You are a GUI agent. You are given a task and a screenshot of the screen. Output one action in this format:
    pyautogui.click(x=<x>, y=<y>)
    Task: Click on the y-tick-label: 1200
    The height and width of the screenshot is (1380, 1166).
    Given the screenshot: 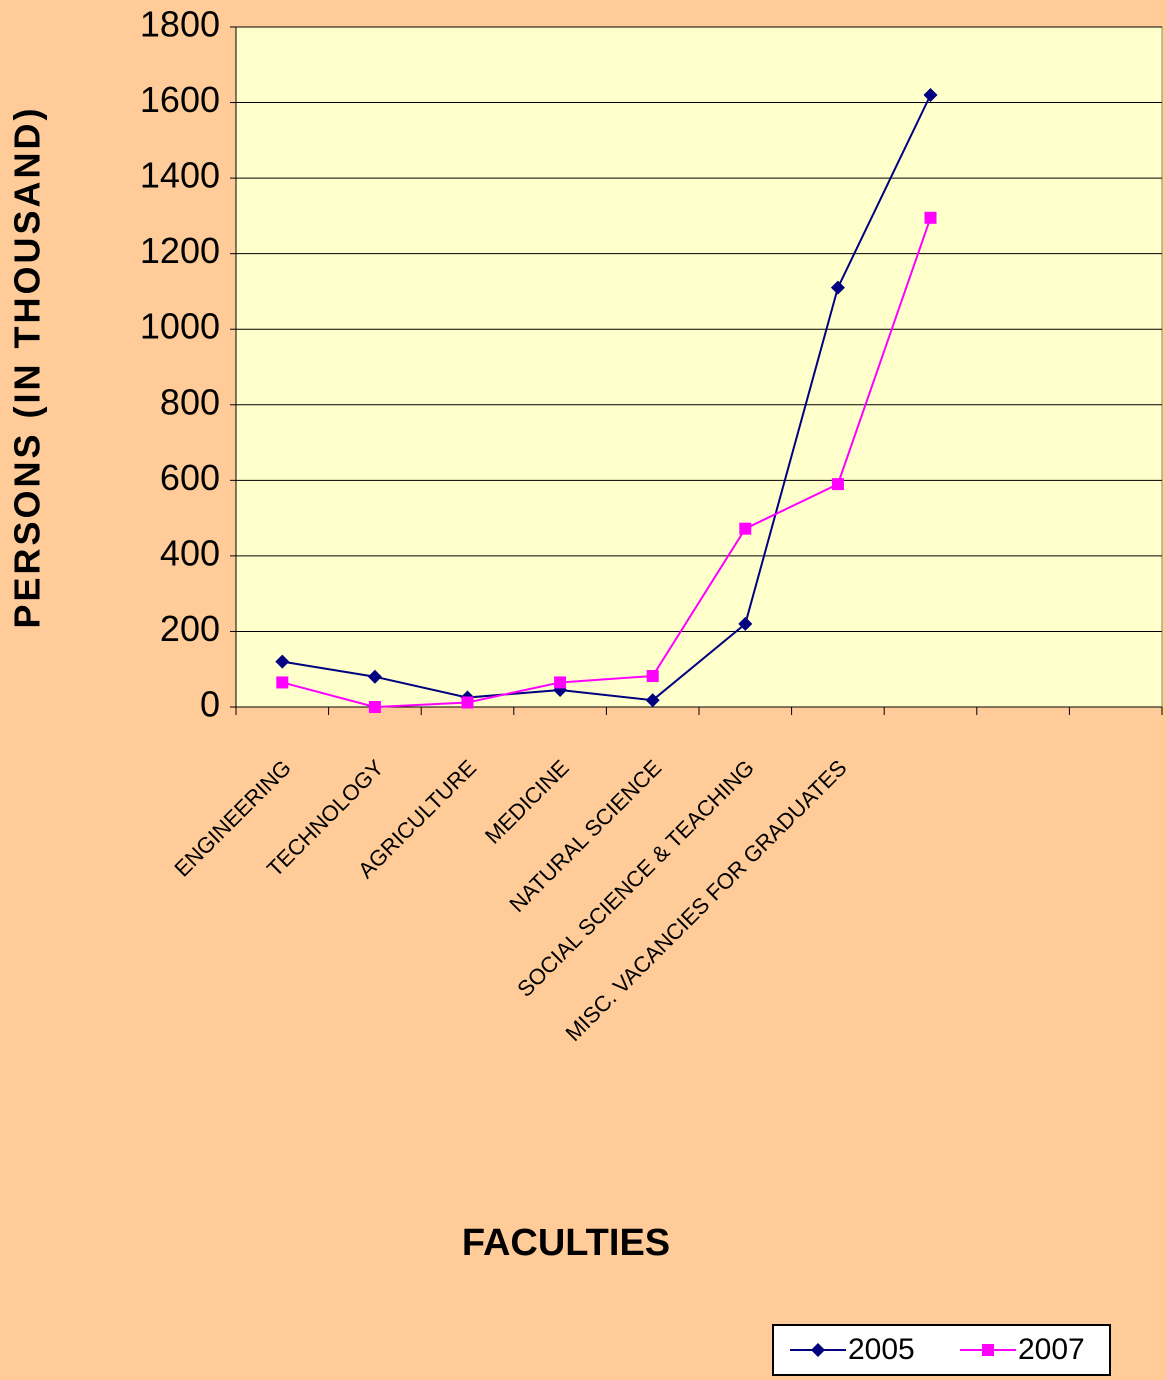 What is the action you would take?
    pyautogui.click(x=180, y=250)
    